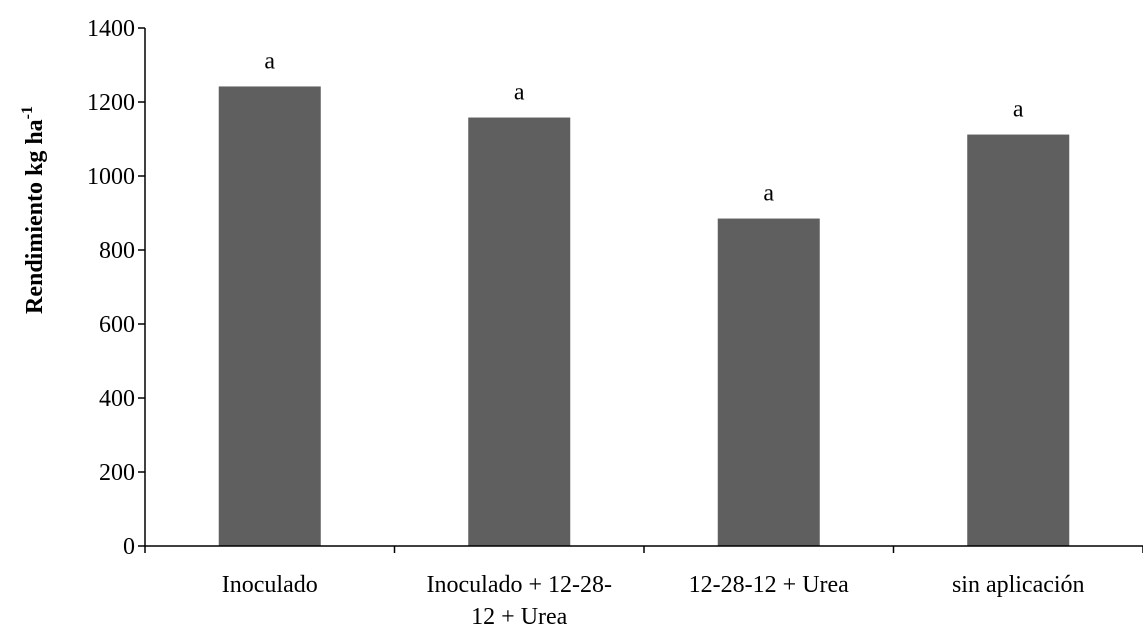 The image size is (1143, 633). Describe the element at coordinates (519, 585) in the screenshot. I see `category-label-line: Inoculado + 12-28-` at that location.